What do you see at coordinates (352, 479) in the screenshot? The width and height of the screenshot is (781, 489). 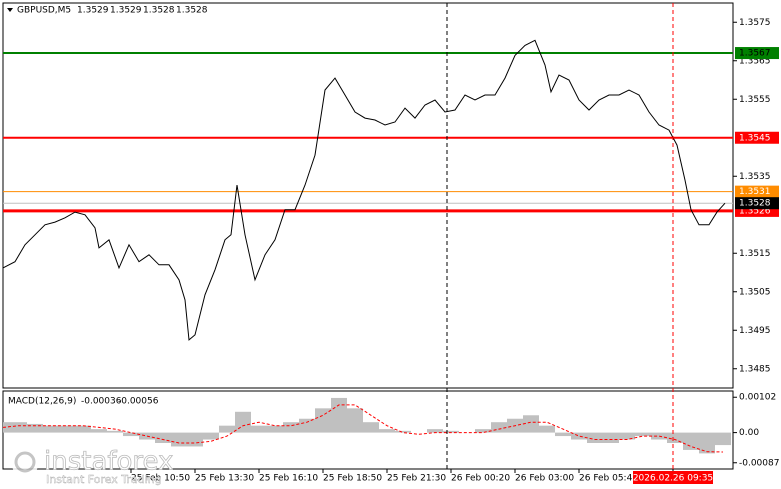 I see `x-tick-label: 25 Feb 18:50` at bounding box center [352, 479].